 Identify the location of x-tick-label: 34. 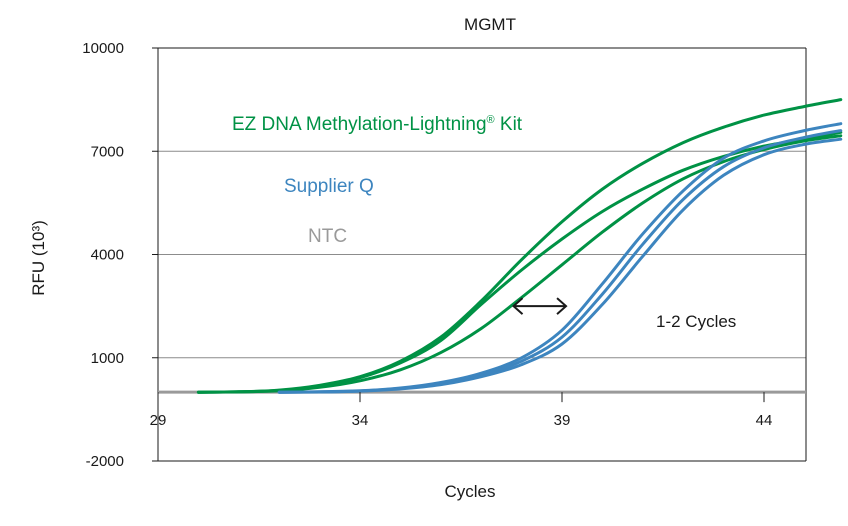
(360, 420).